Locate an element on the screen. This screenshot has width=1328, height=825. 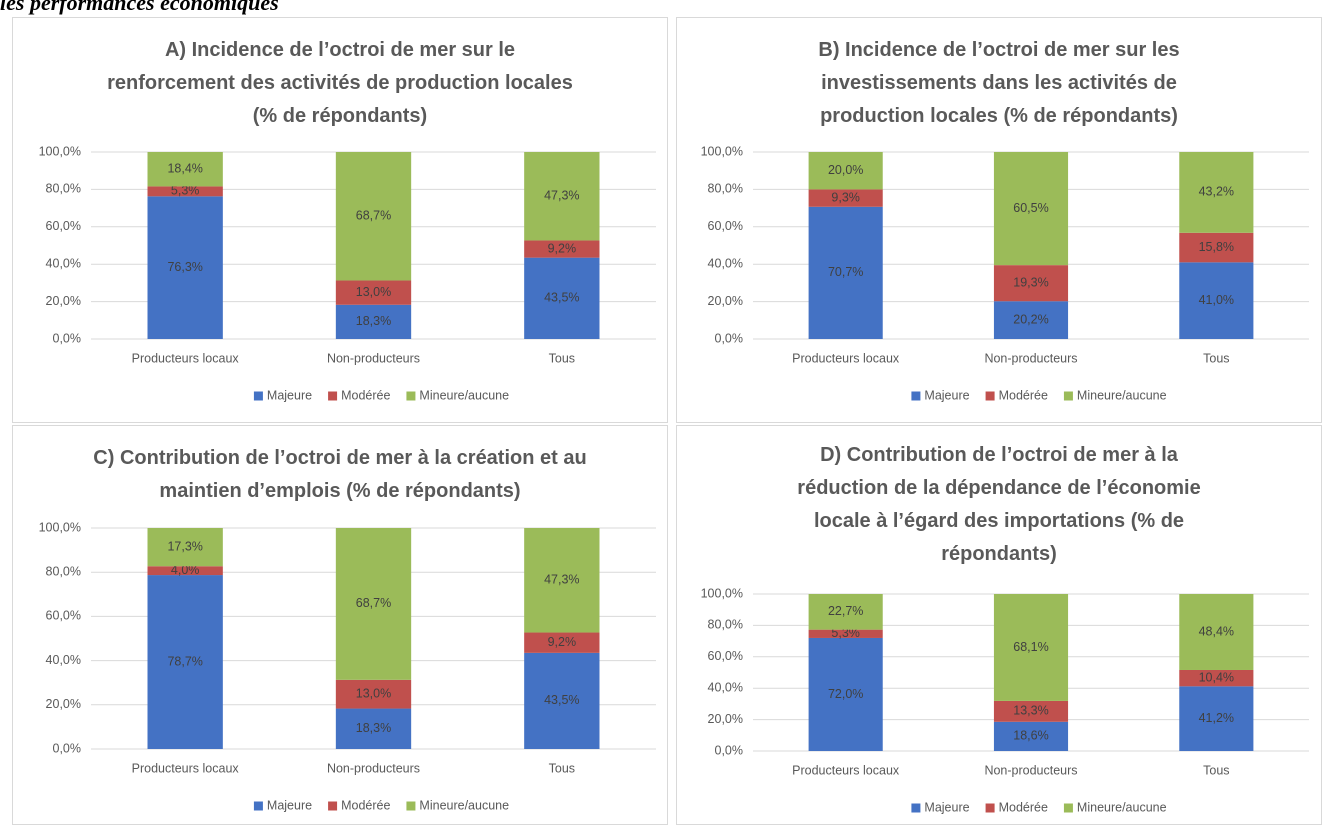
data-label: 41,2% is located at coordinates (1216, 718).